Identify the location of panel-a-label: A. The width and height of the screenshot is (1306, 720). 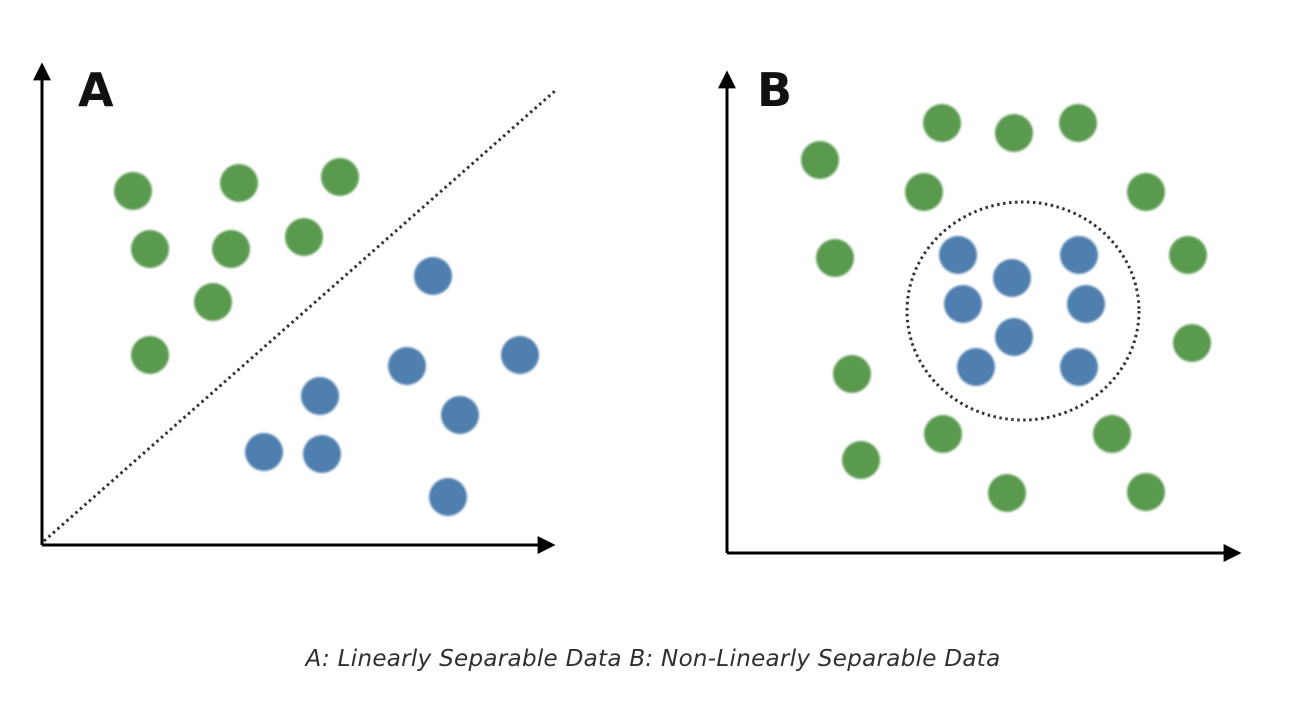
(96, 90).